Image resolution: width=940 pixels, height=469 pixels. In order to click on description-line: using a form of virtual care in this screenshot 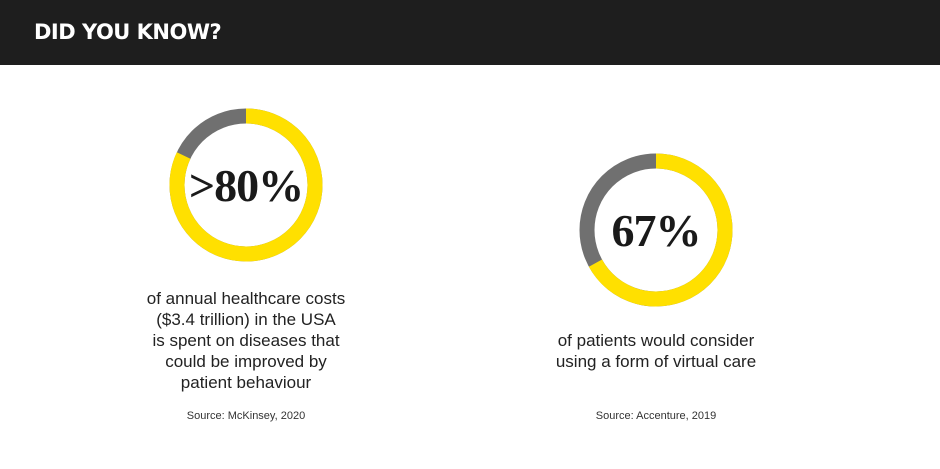, I will do `click(656, 361)`.